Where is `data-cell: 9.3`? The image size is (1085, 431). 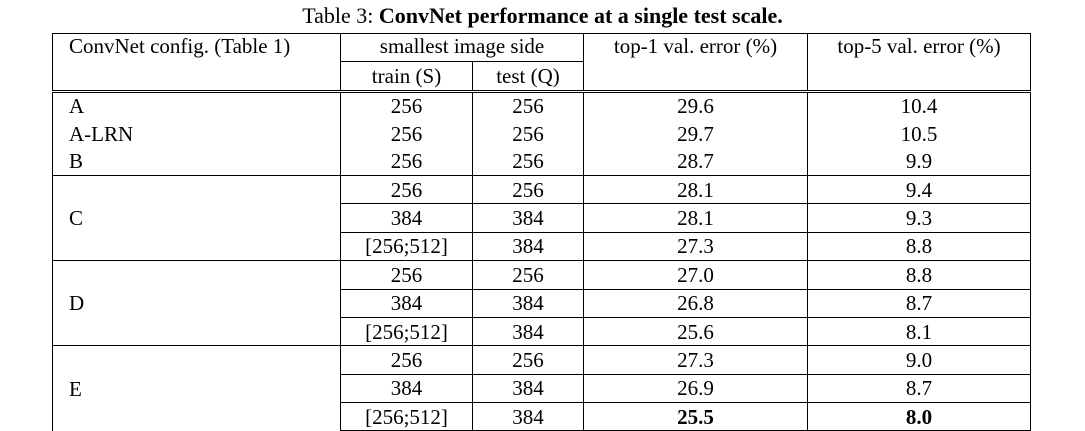
data-cell: 9.3 is located at coordinates (919, 218).